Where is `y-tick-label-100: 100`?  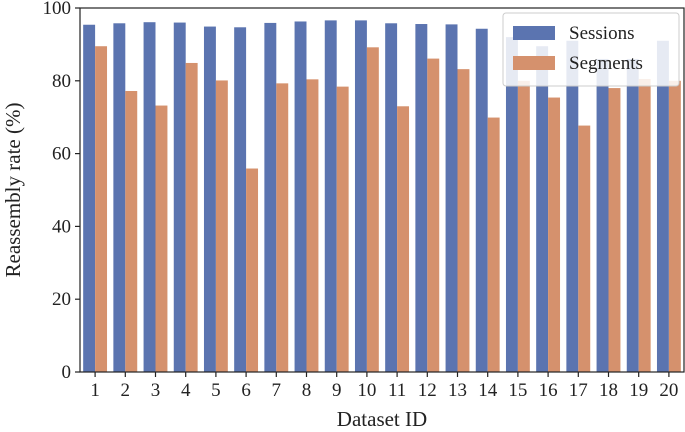
y-tick-label-100: 100 is located at coordinates (57, 9).